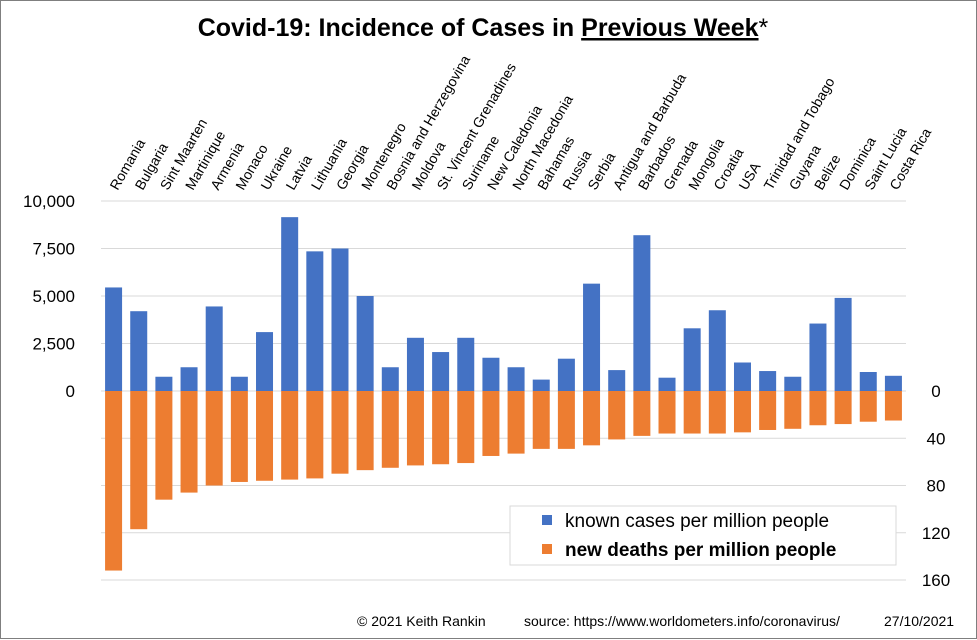 The width and height of the screenshot is (977, 640). I want to click on chart-title-asterisk: *, so click(764, 28).